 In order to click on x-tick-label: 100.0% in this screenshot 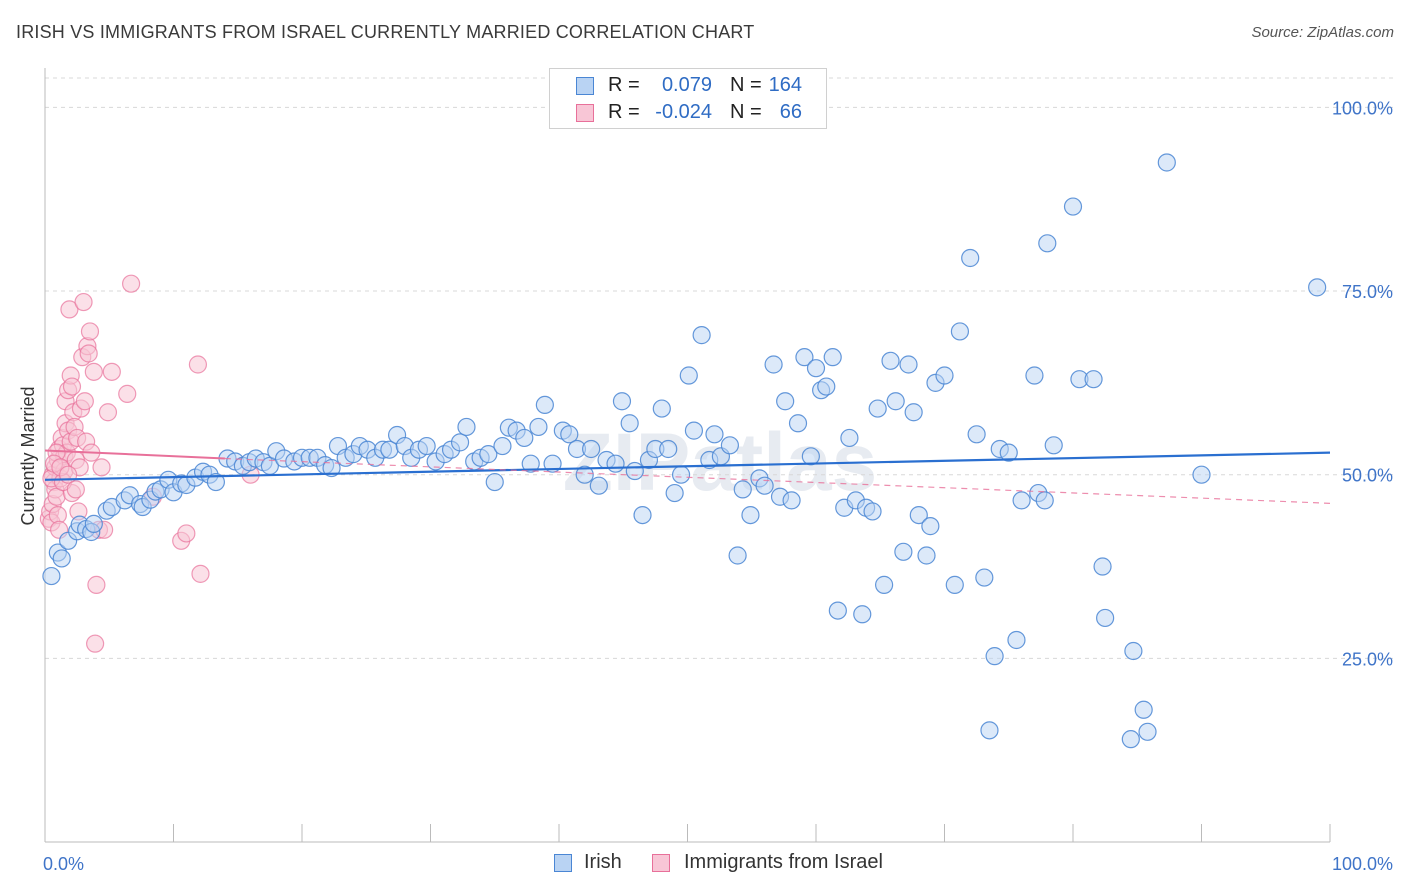, I will do `click(1362, 864)`.